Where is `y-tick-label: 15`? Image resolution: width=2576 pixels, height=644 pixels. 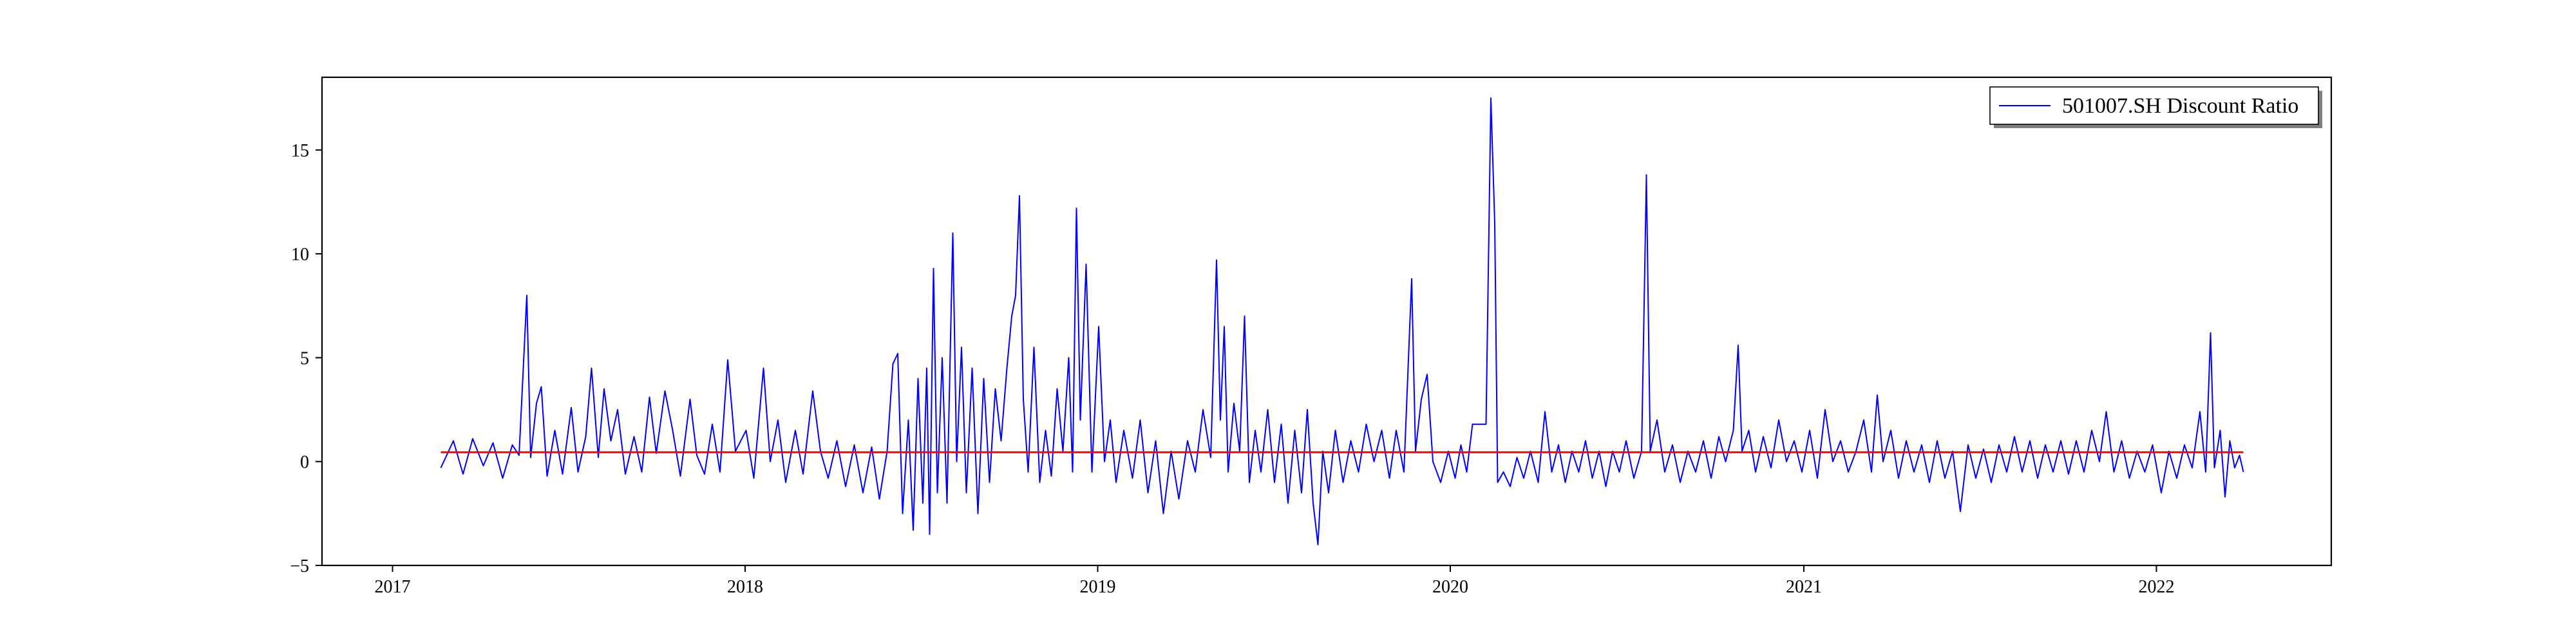
y-tick-label: 15 is located at coordinates (300, 151).